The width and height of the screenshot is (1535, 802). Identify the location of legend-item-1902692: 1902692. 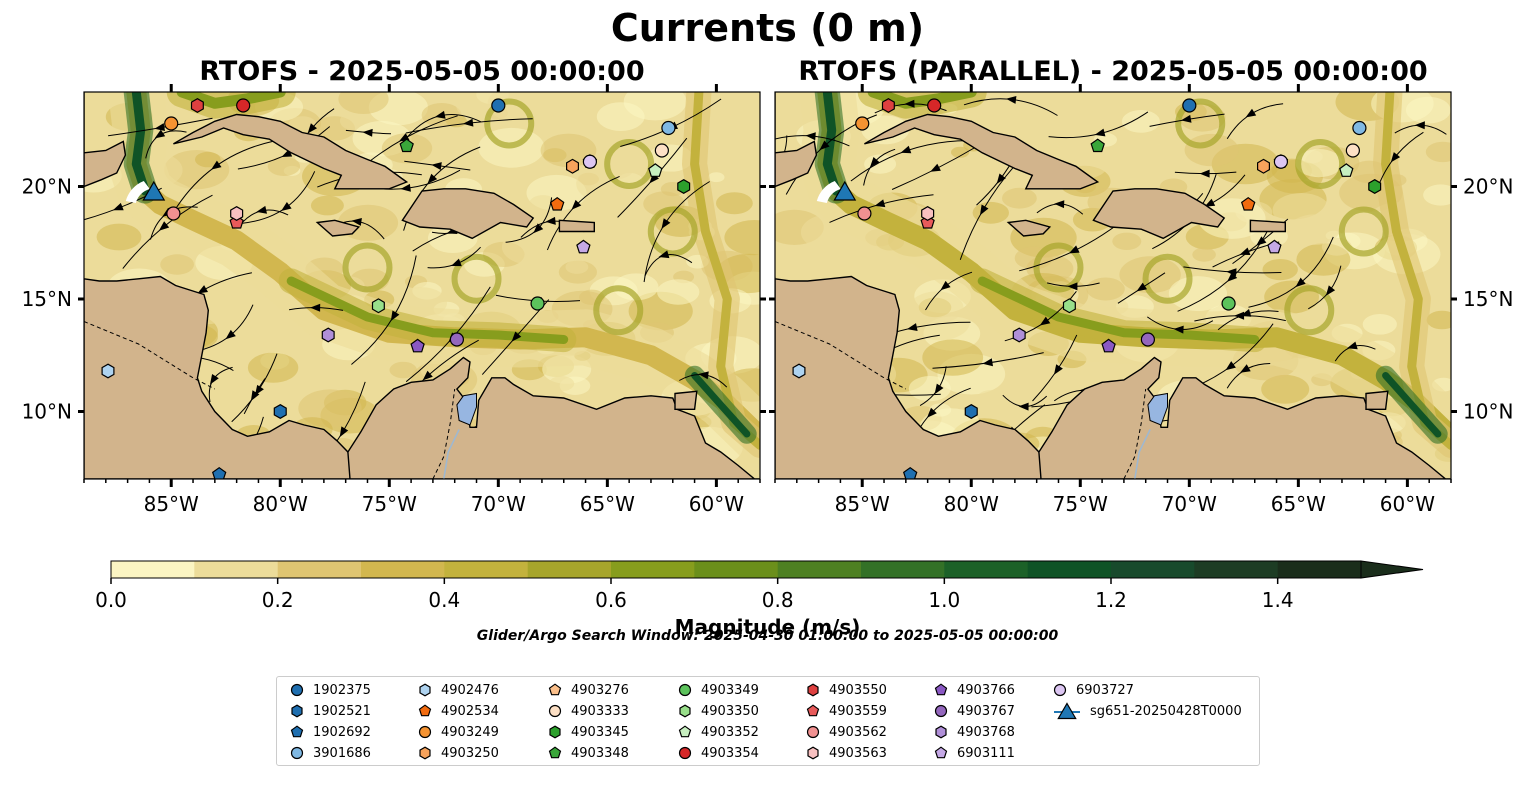
(330, 732).